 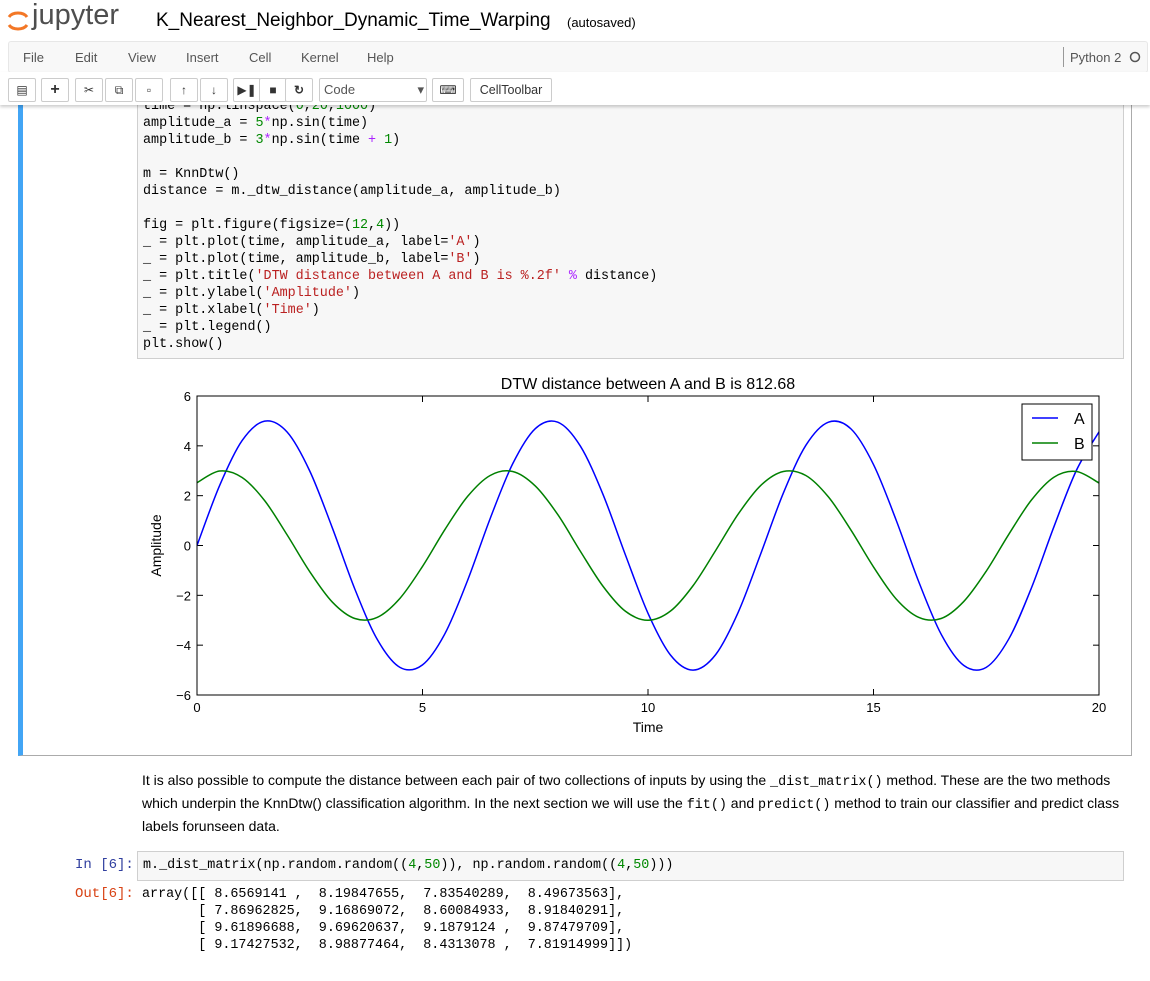 What do you see at coordinates (55, 90) in the screenshot?
I see `insert-button: +` at bounding box center [55, 90].